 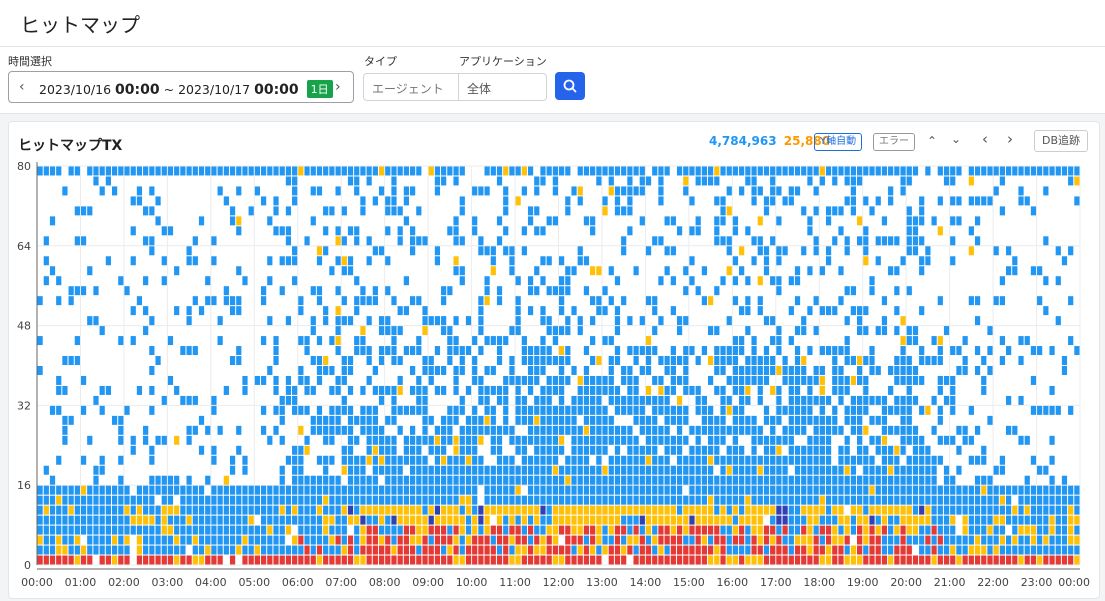 I want to click on application-select: 全体, so click(x=502, y=87).